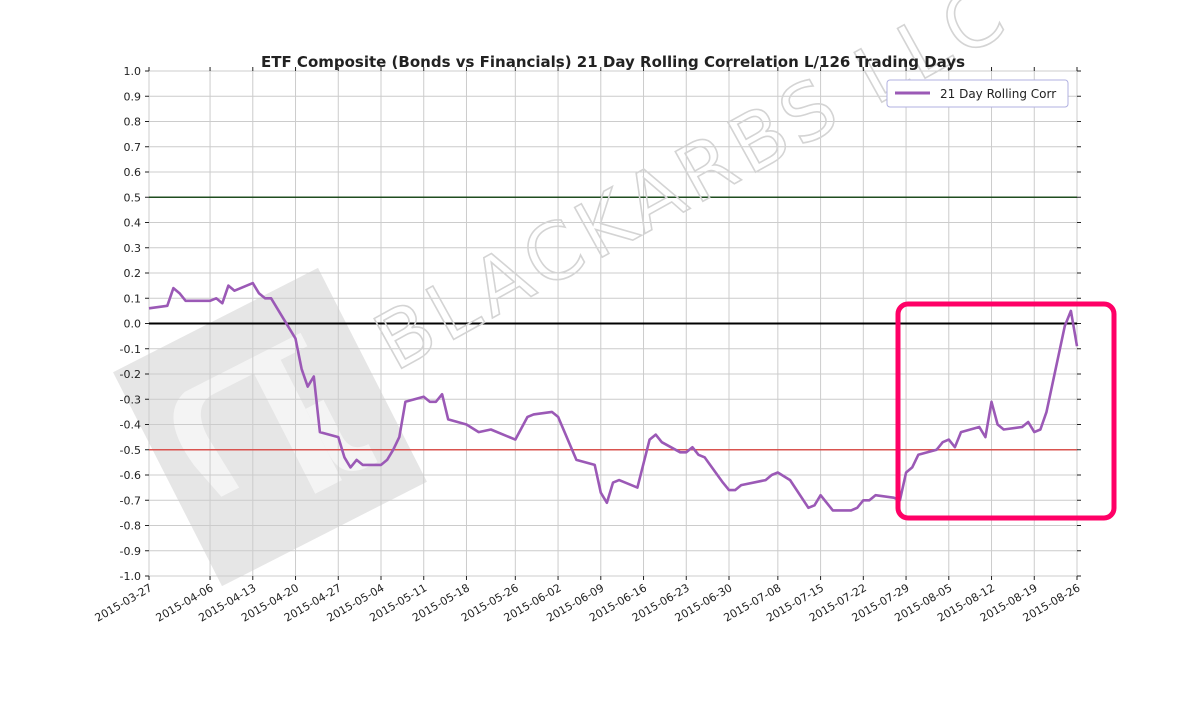 This screenshot has width=1195, height=724. What do you see at coordinates (130, 475) in the screenshot?
I see `y-tick-label: -0.6` at bounding box center [130, 475].